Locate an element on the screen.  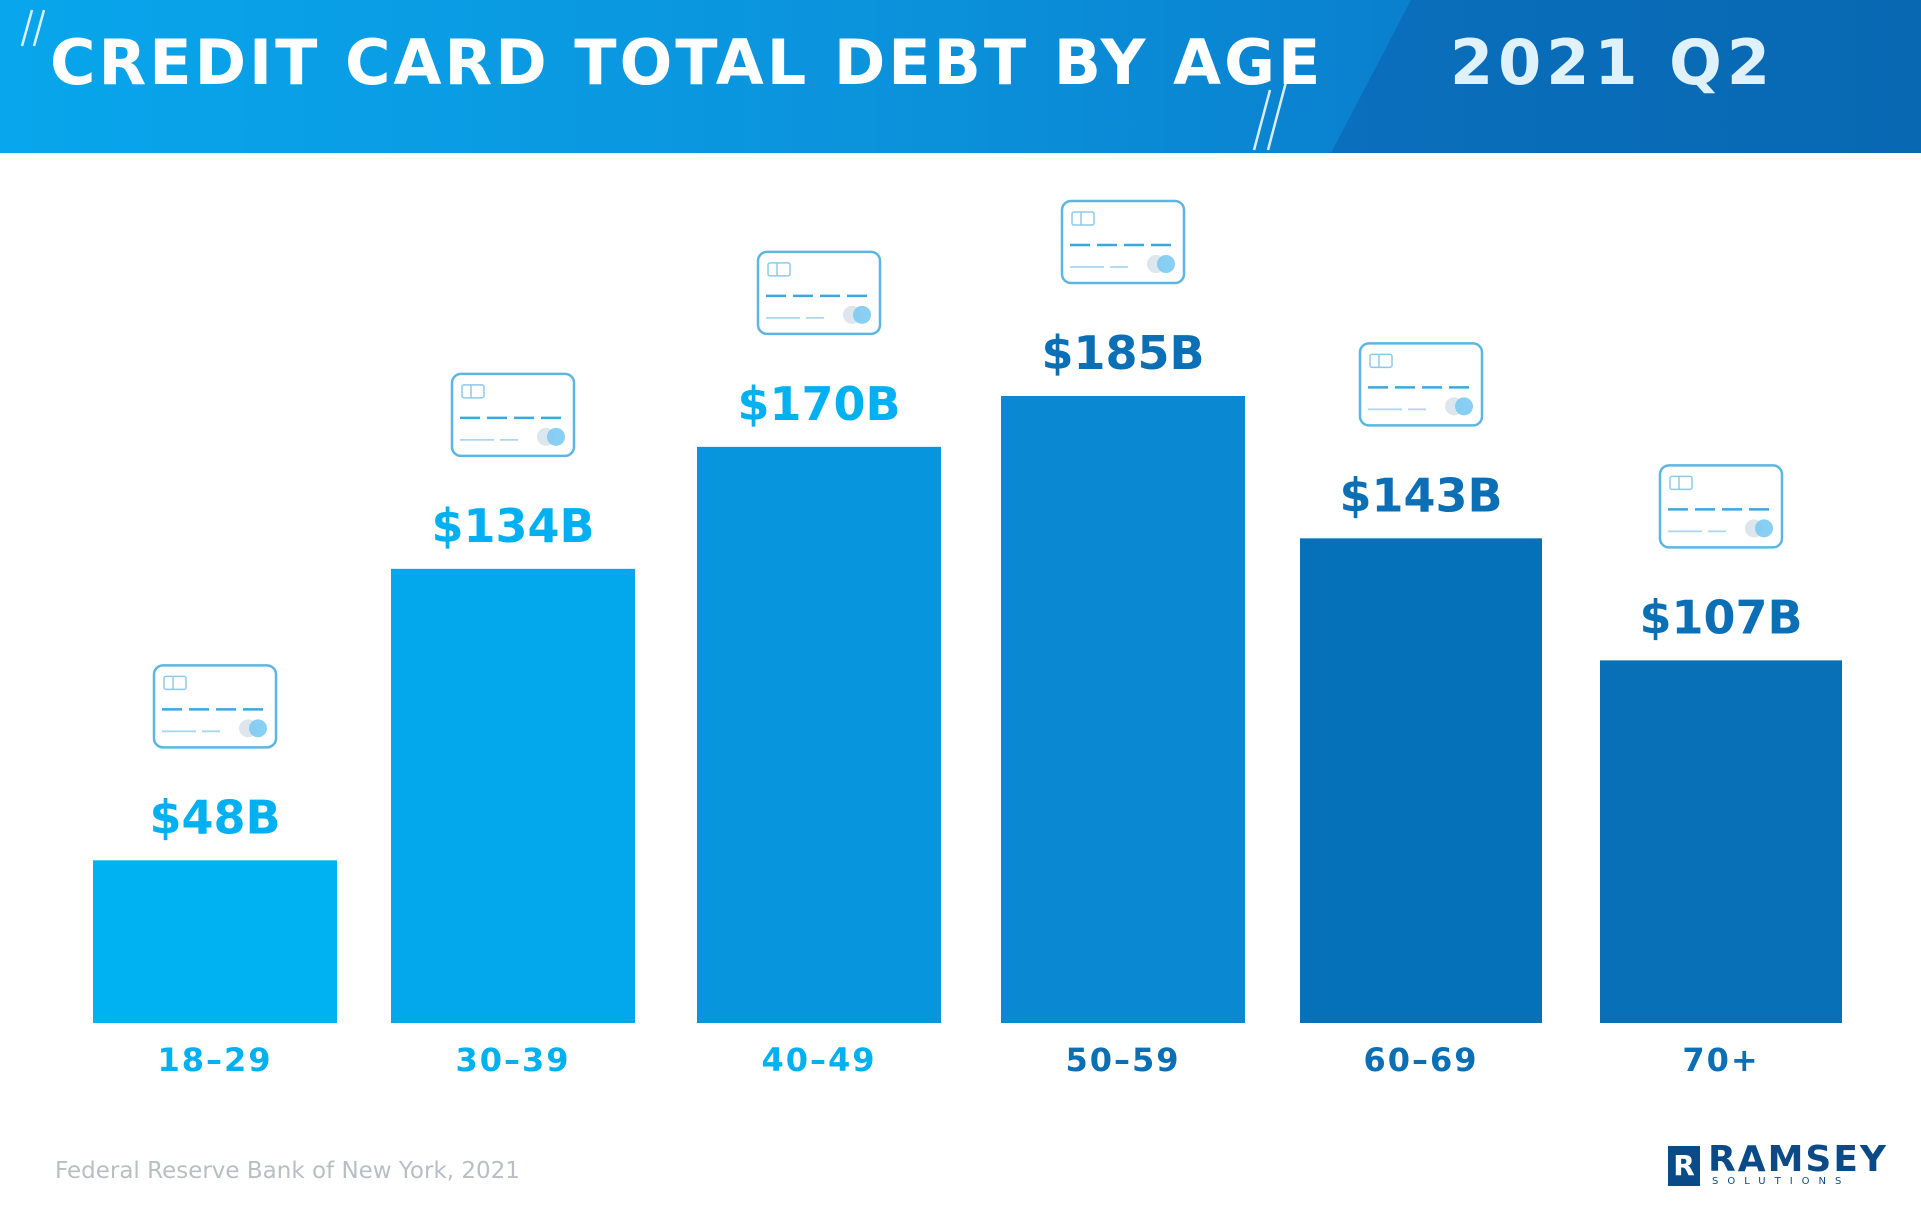
category-label: 18–29 is located at coordinates (214, 1060).